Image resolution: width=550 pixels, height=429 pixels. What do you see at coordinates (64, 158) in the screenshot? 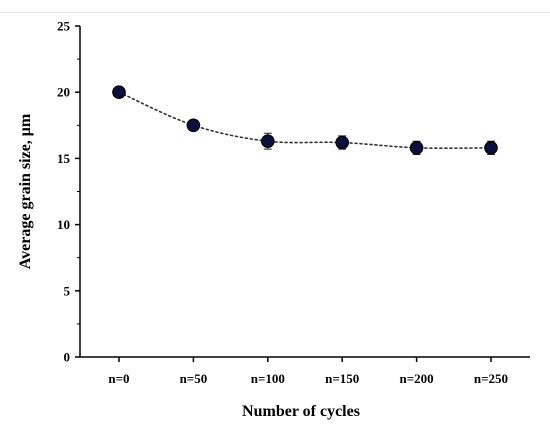
I see `y-tick-label: 15` at bounding box center [64, 158].